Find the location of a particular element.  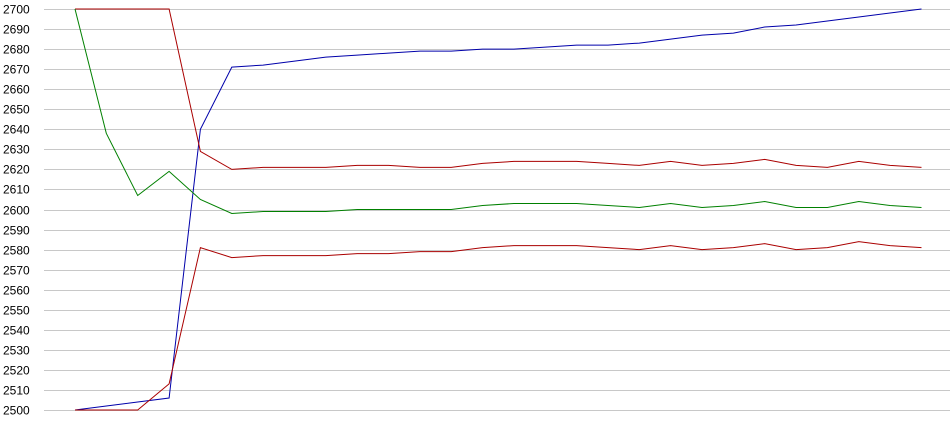

y-tick-label: 2500 is located at coordinates (16, 411).